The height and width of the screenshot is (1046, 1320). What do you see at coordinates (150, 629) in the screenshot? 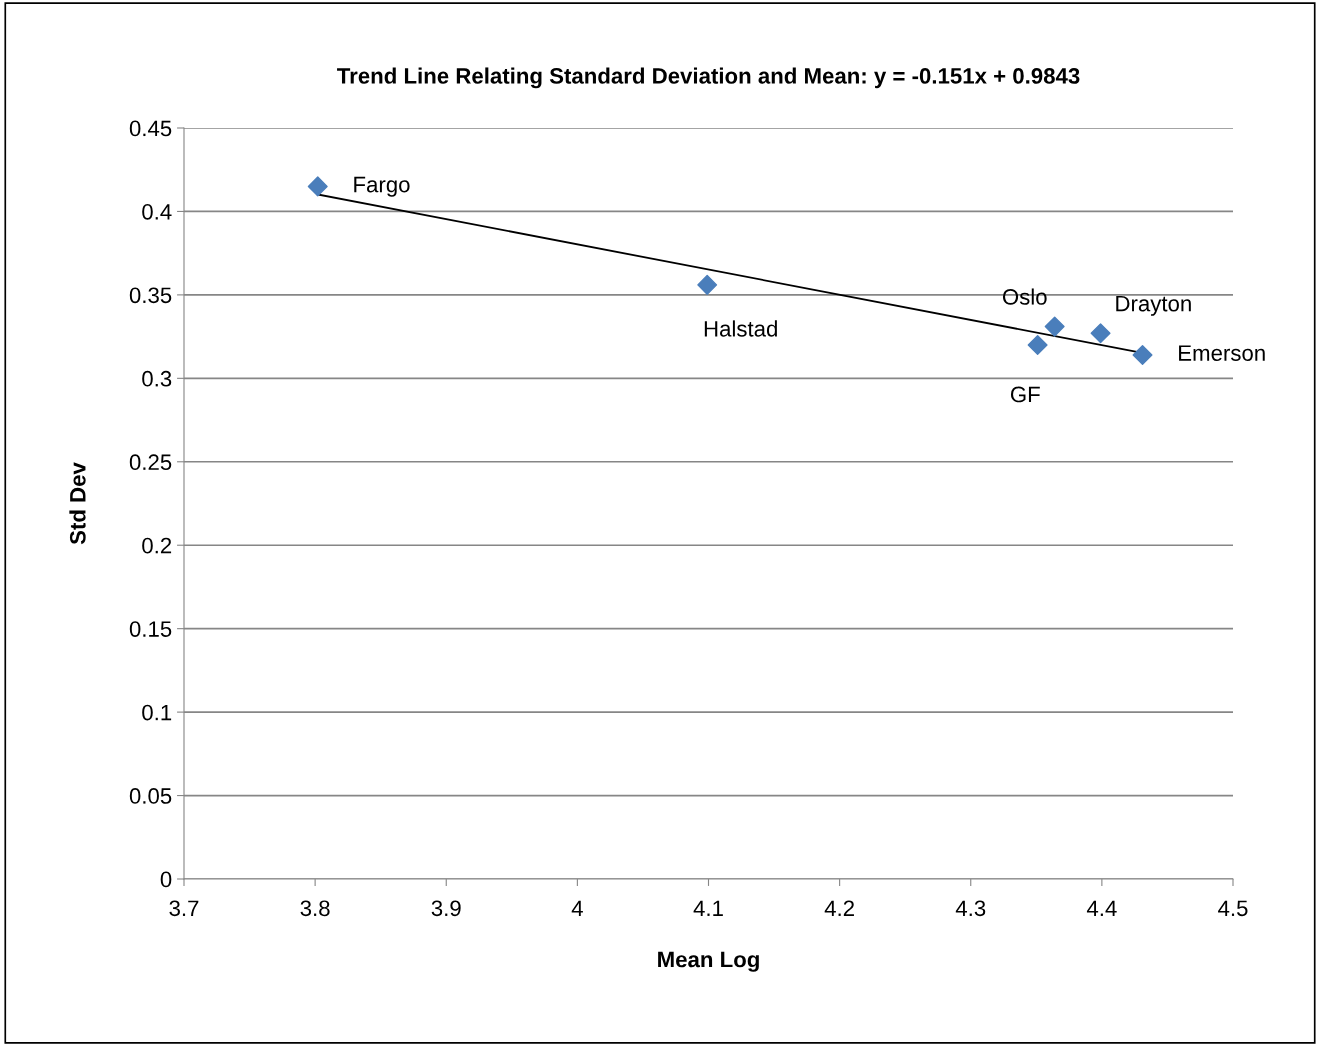
I see `y-tick-label: 0.15` at bounding box center [150, 629].